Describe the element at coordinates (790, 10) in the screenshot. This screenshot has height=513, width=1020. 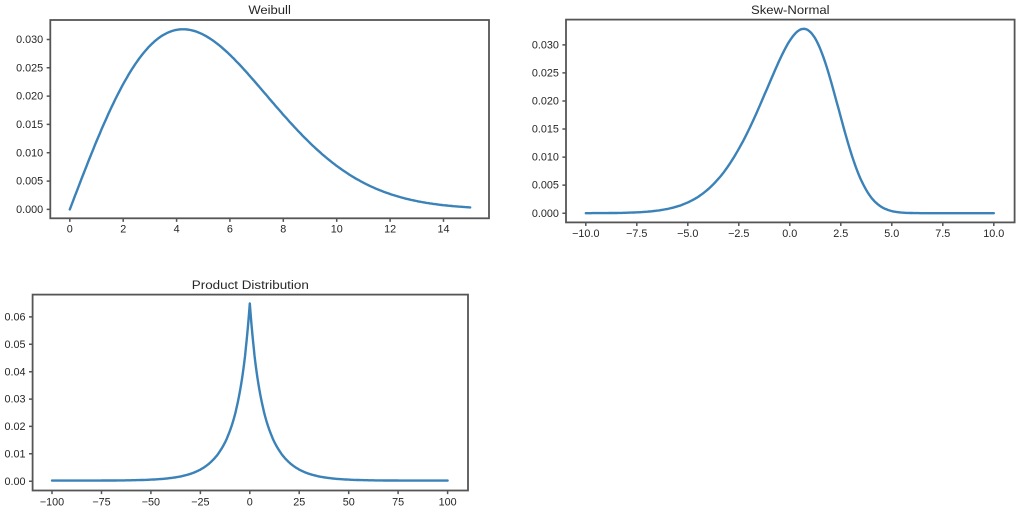
I see `svg-text: Skew-Normal` at that location.